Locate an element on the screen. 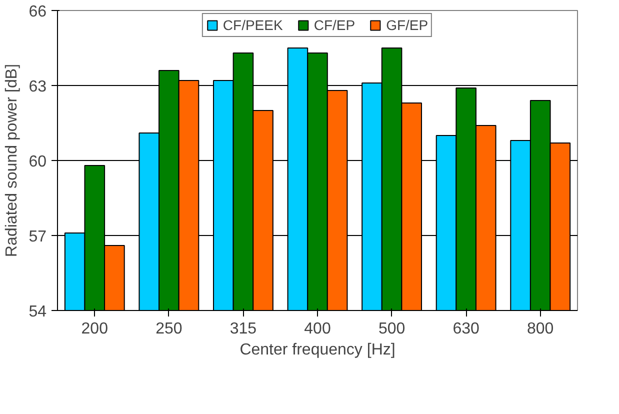  legend-label: CF/PEEK is located at coordinates (252, 25).